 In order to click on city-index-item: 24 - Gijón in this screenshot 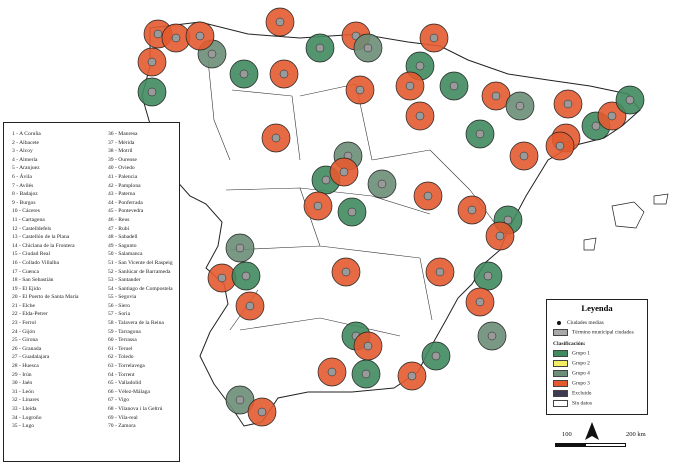, I will do `click(23, 331)`.